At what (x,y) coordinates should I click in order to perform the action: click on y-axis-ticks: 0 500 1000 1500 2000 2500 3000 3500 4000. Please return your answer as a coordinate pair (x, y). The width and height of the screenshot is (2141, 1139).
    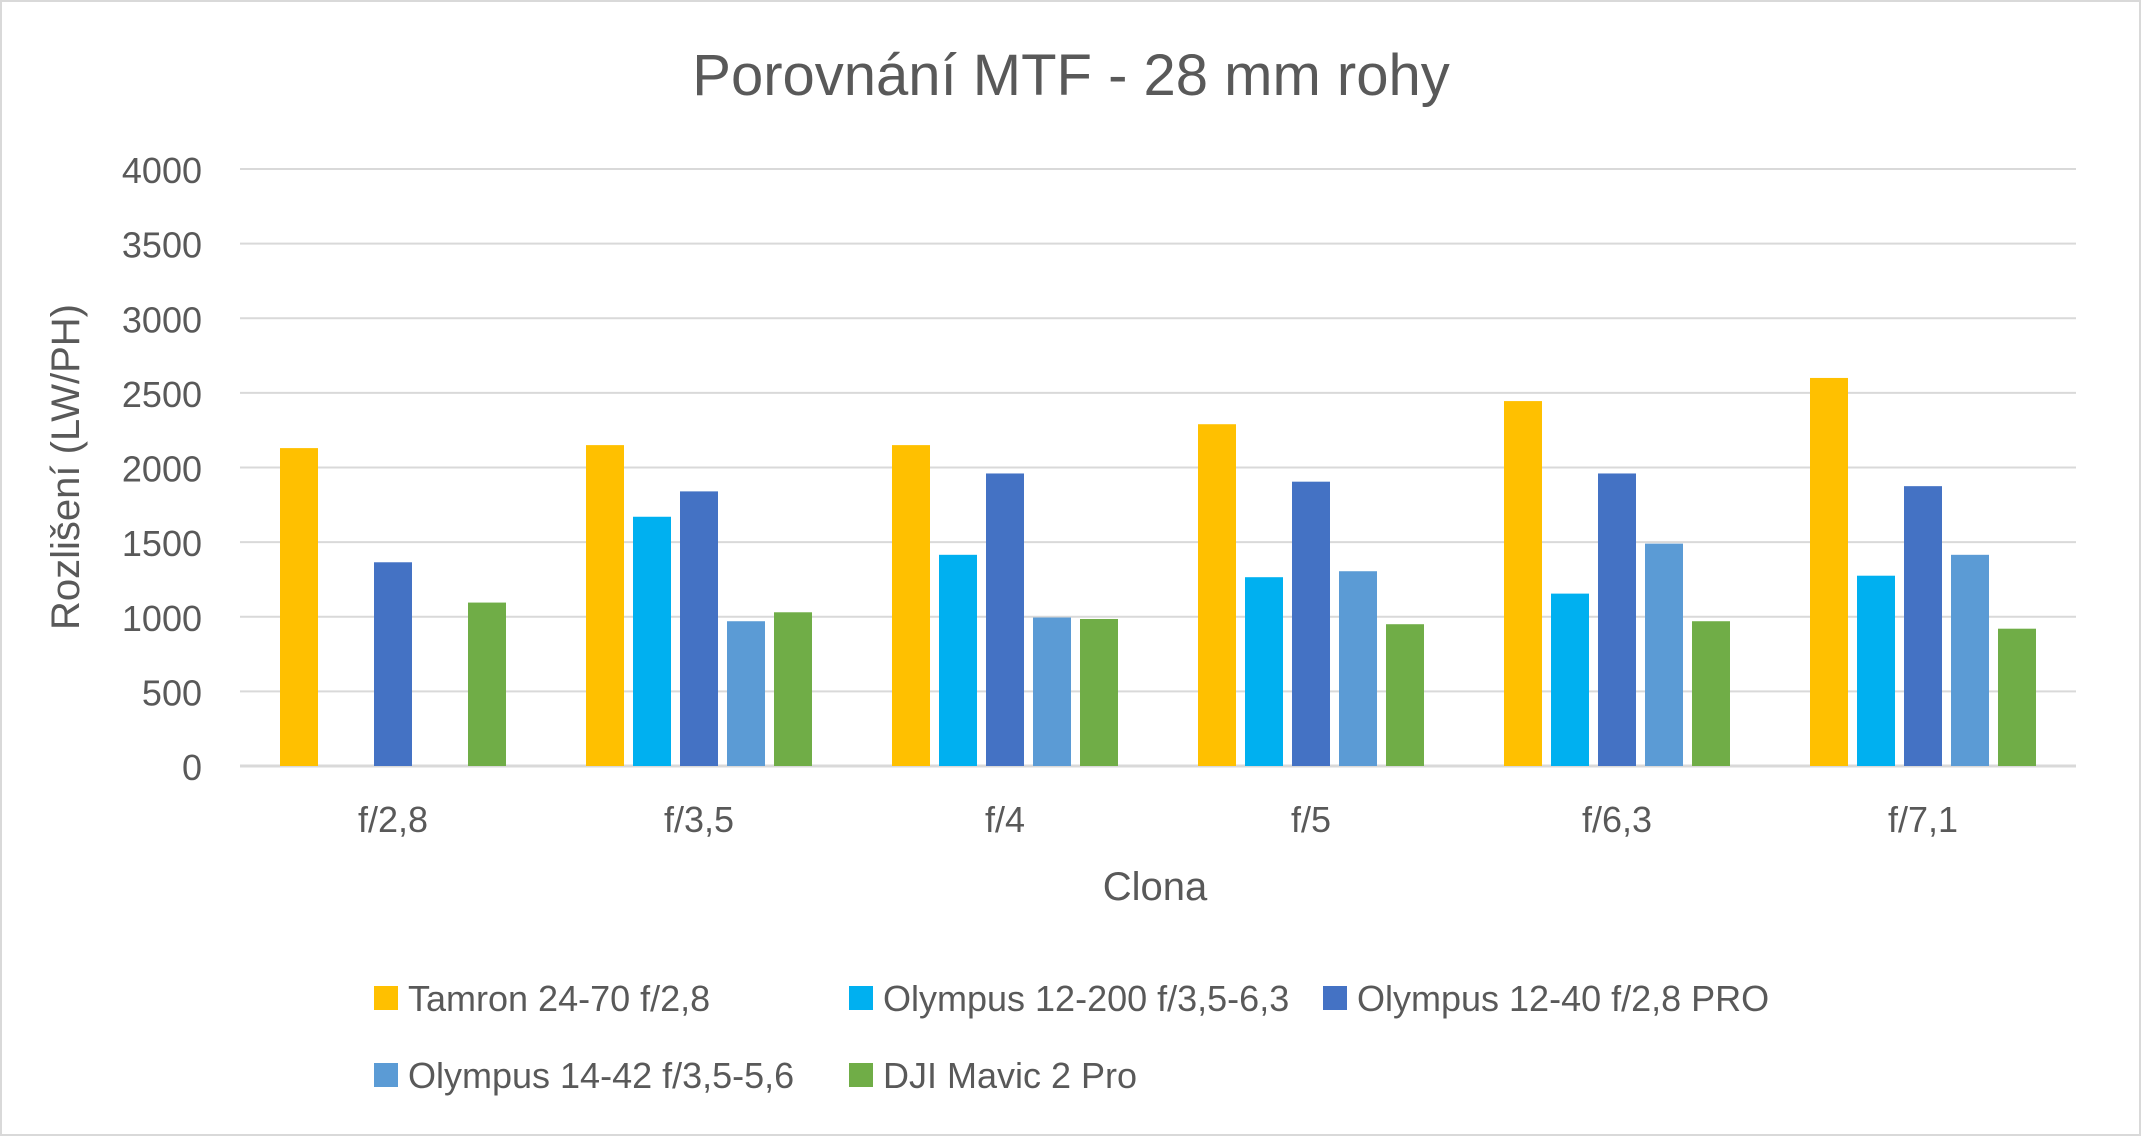
    Looking at the image, I should click on (162, 469).